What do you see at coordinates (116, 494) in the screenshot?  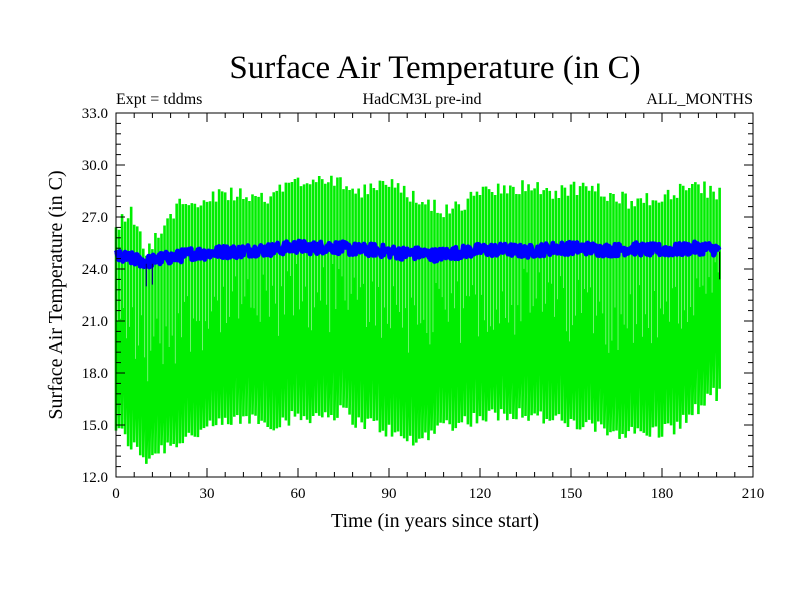 I see `x-tick-label: 0` at bounding box center [116, 494].